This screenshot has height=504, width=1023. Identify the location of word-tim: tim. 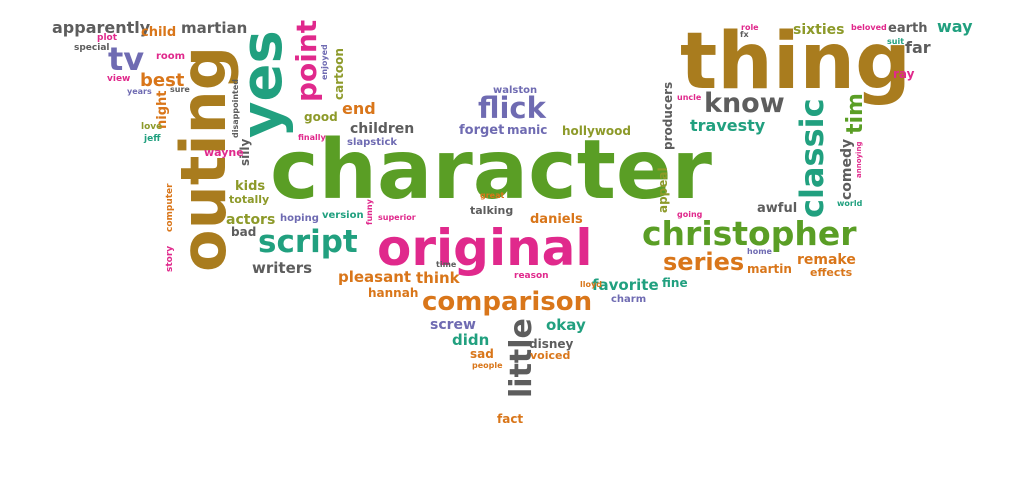
(855, 113).